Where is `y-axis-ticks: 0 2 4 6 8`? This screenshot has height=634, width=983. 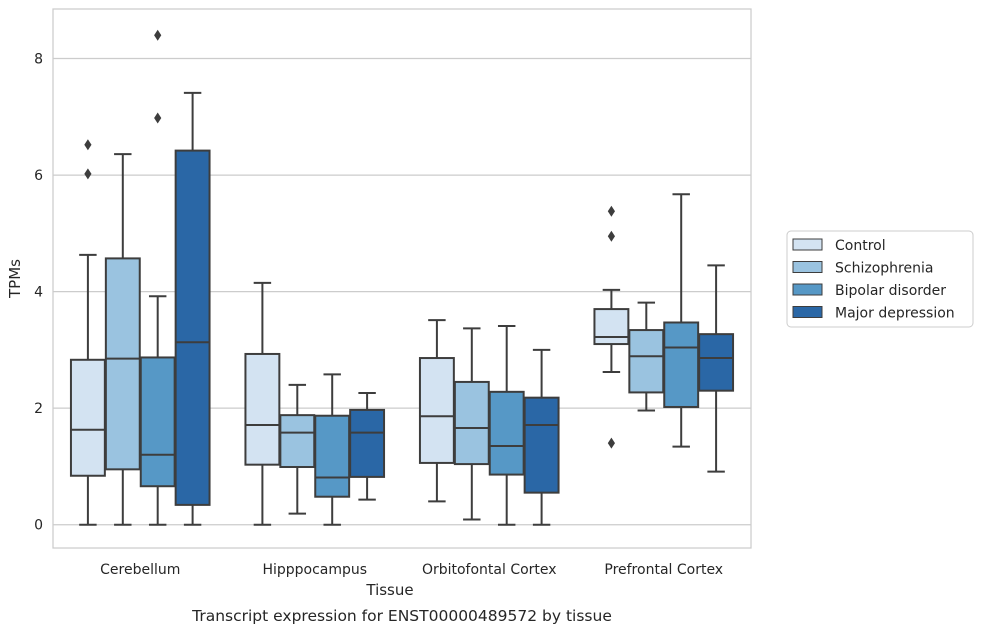 y-axis-ticks: 0 2 4 6 8 is located at coordinates (38, 293).